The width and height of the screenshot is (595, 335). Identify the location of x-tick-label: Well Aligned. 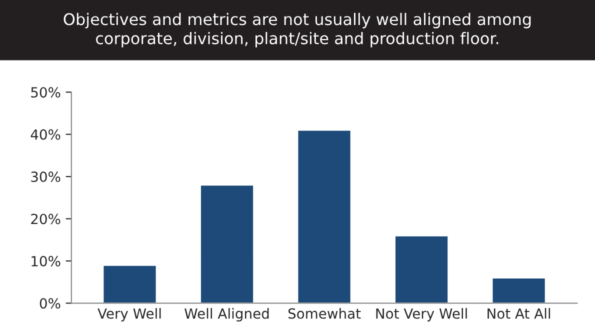
(226, 315).